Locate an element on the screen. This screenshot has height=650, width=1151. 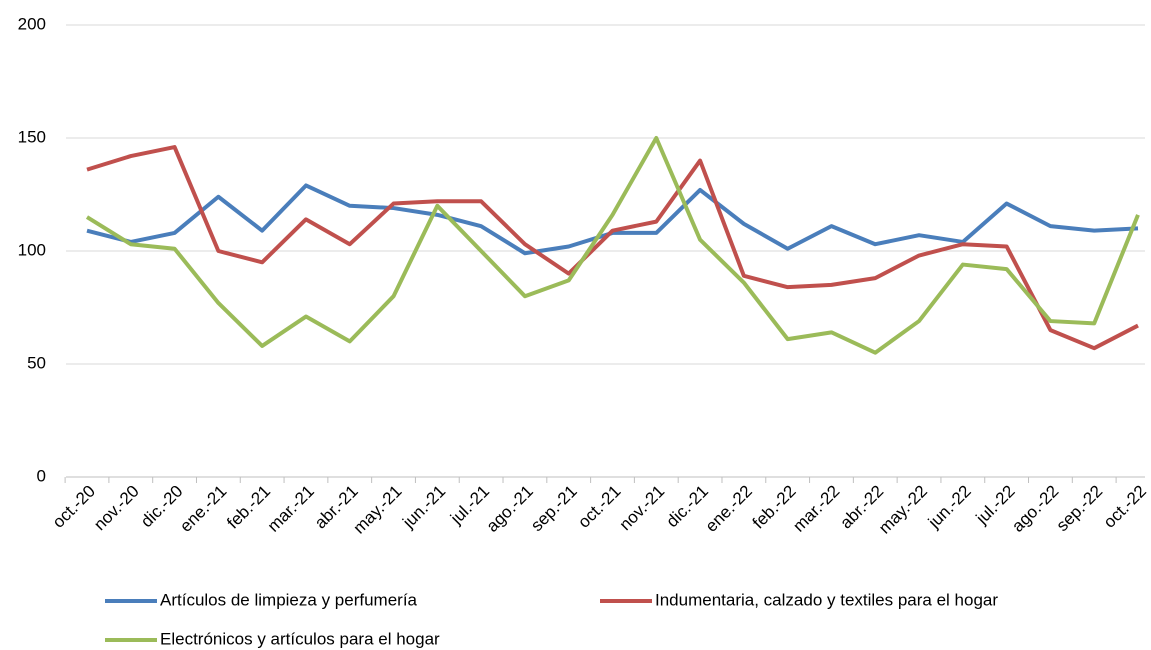
y-tick-label: 150 is located at coordinates (32, 136).